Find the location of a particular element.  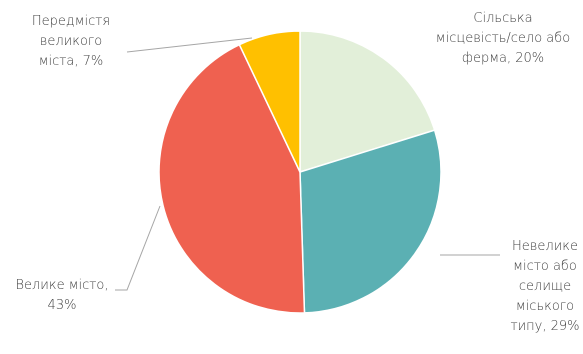

slice-label-1-line-4: типу, 29% is located at coordinates (544, 326).